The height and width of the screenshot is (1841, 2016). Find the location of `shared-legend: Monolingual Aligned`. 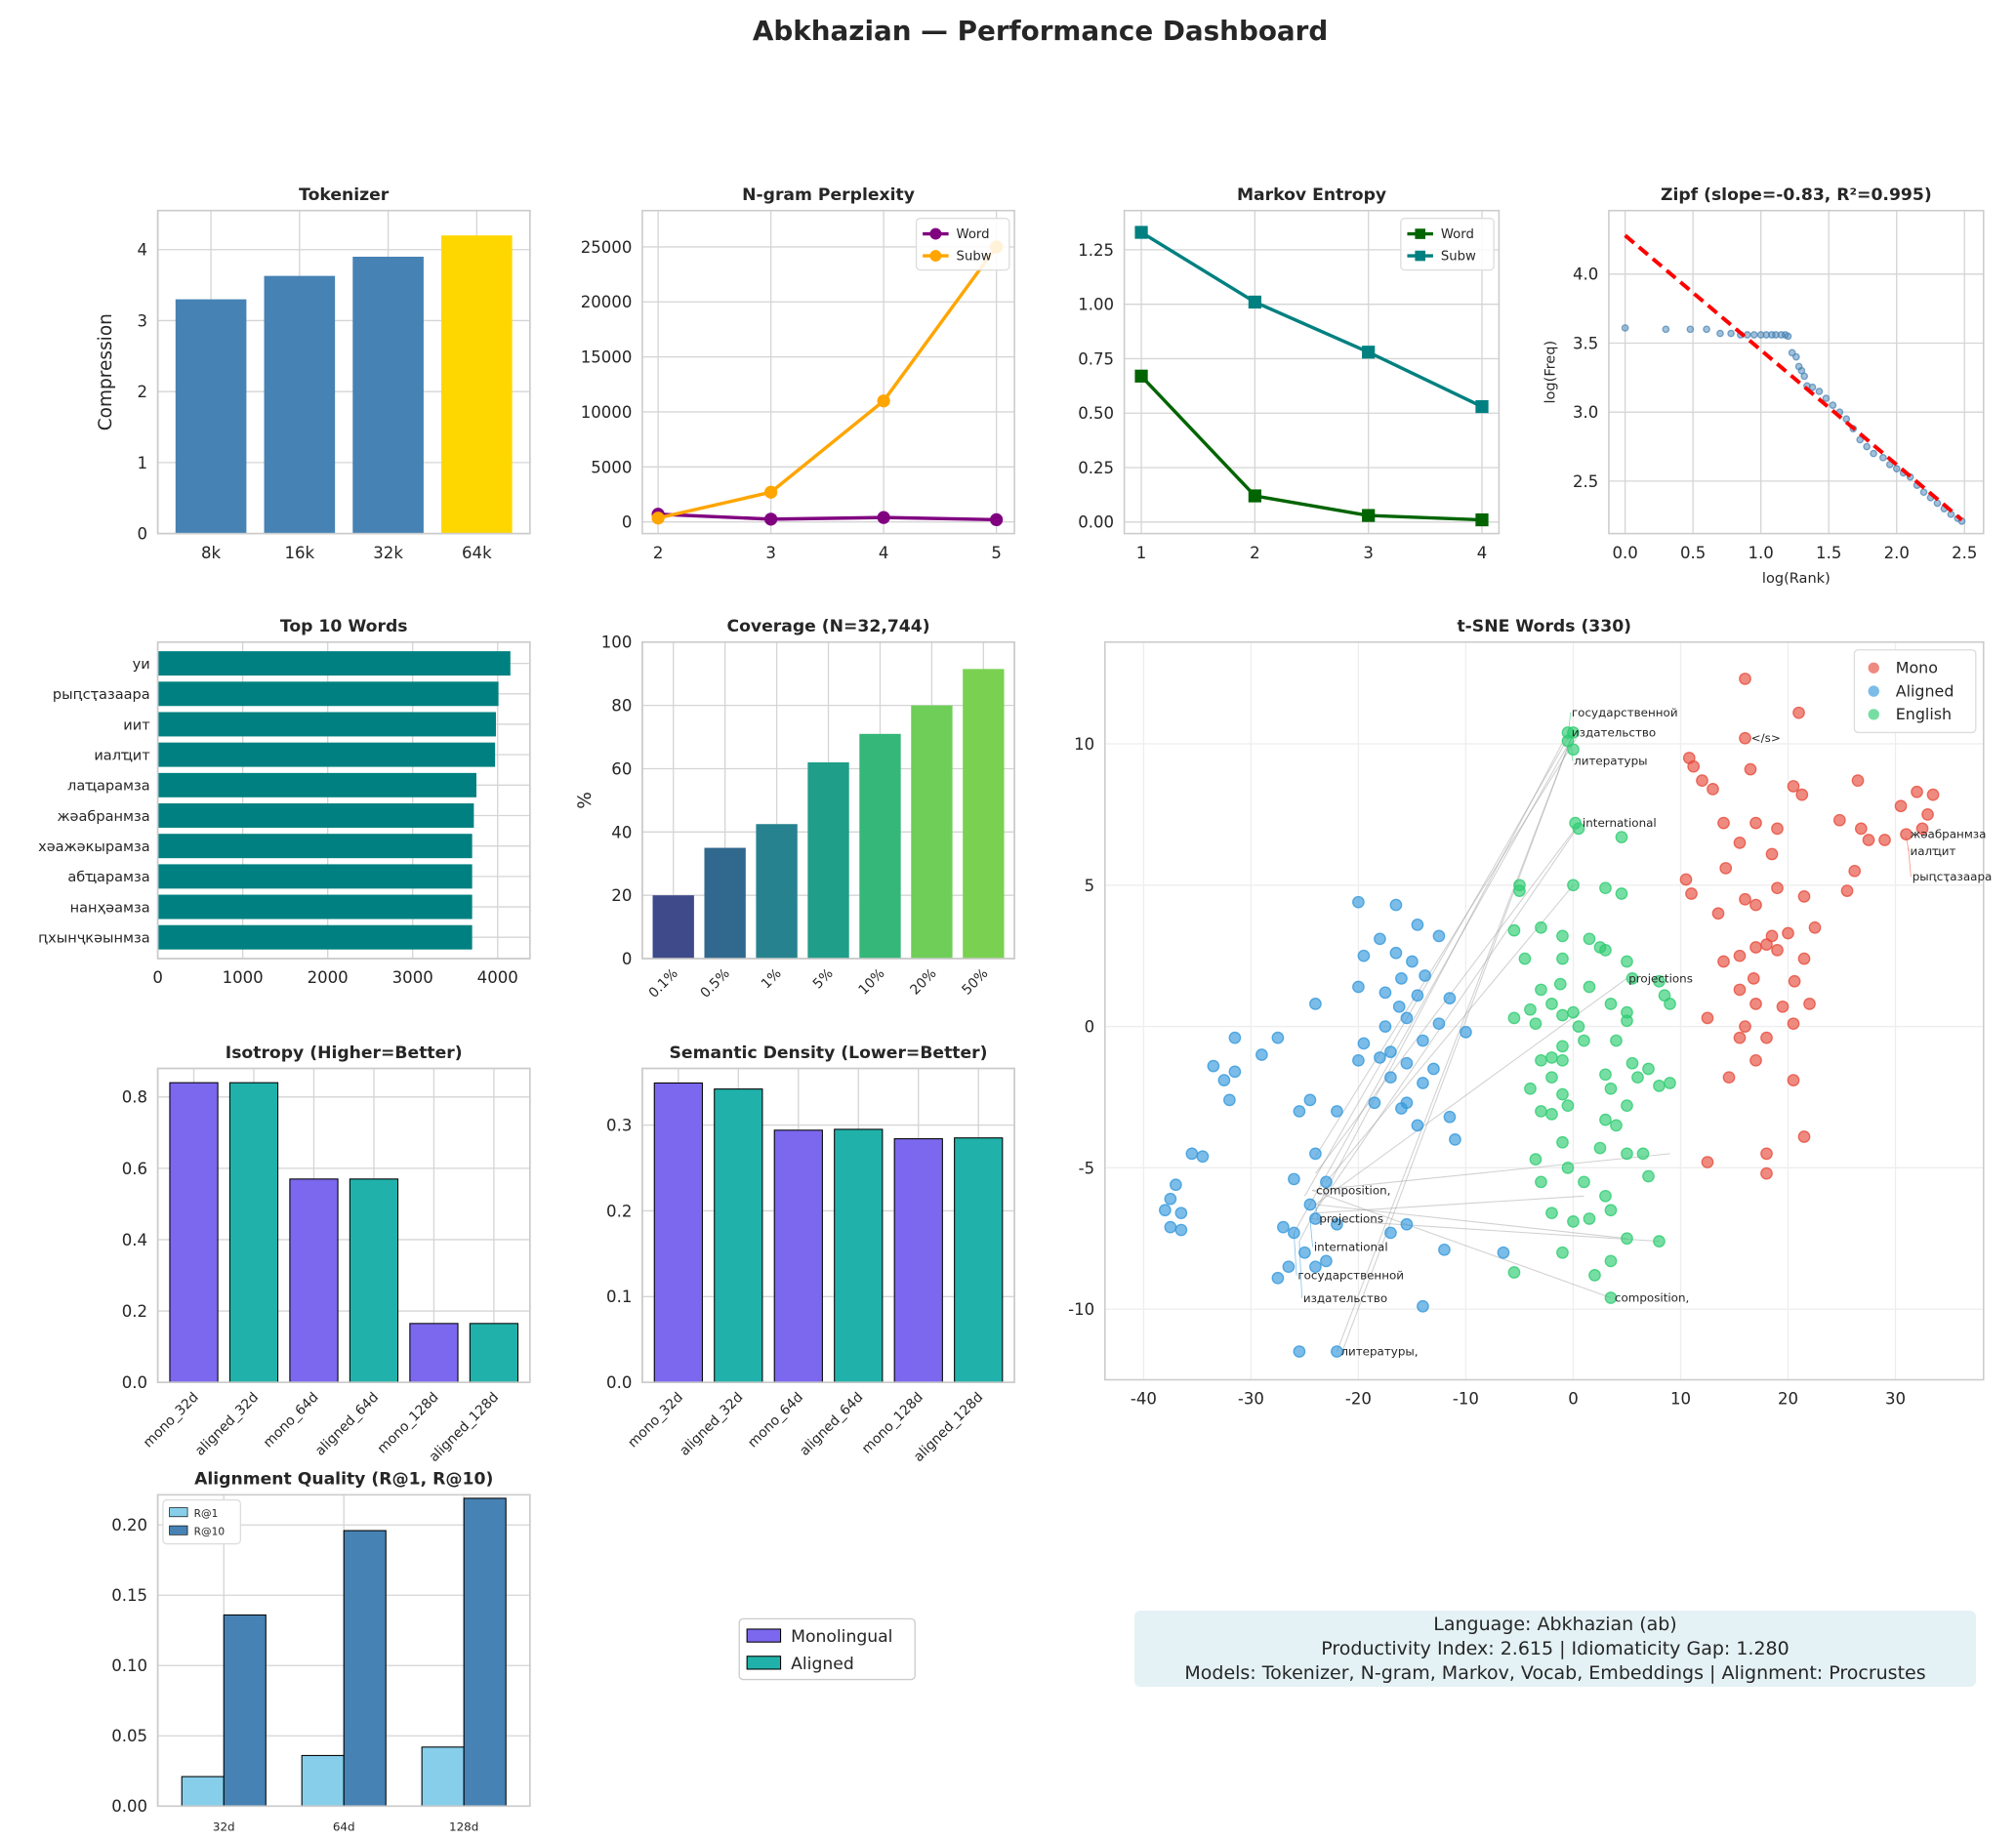

shared-legend: Monolingual Aligned is located at coordinates (827, 1649).